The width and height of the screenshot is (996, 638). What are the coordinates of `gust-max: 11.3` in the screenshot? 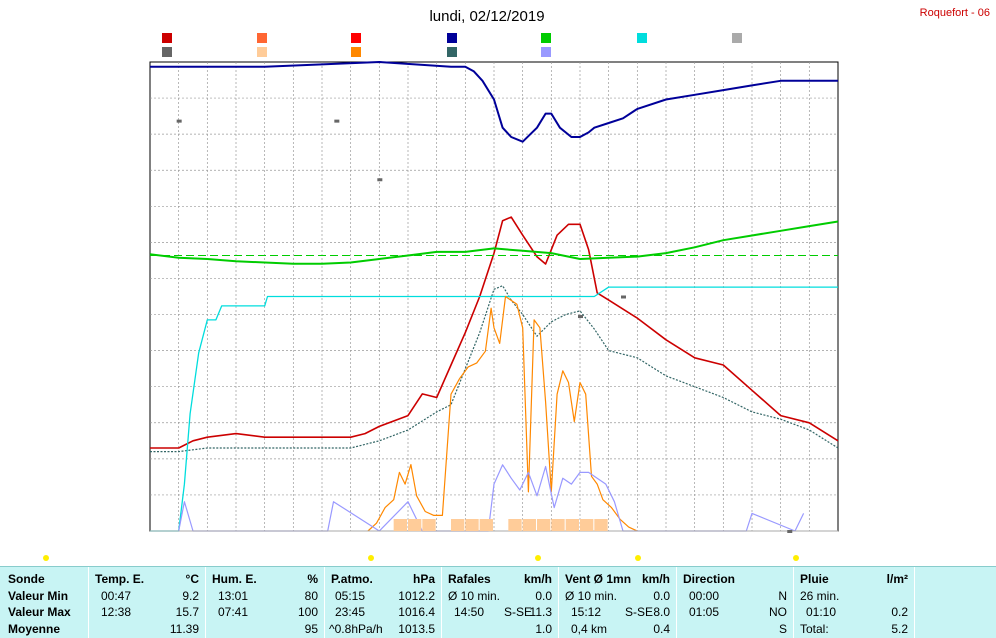 It's located at (540, 612).